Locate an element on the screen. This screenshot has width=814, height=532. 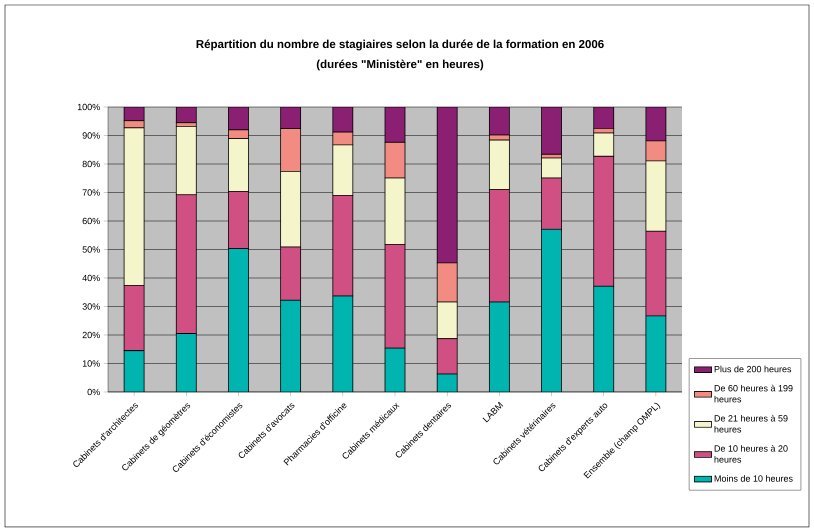
y-tick-label: 30% is located at coordinates (91, 306).